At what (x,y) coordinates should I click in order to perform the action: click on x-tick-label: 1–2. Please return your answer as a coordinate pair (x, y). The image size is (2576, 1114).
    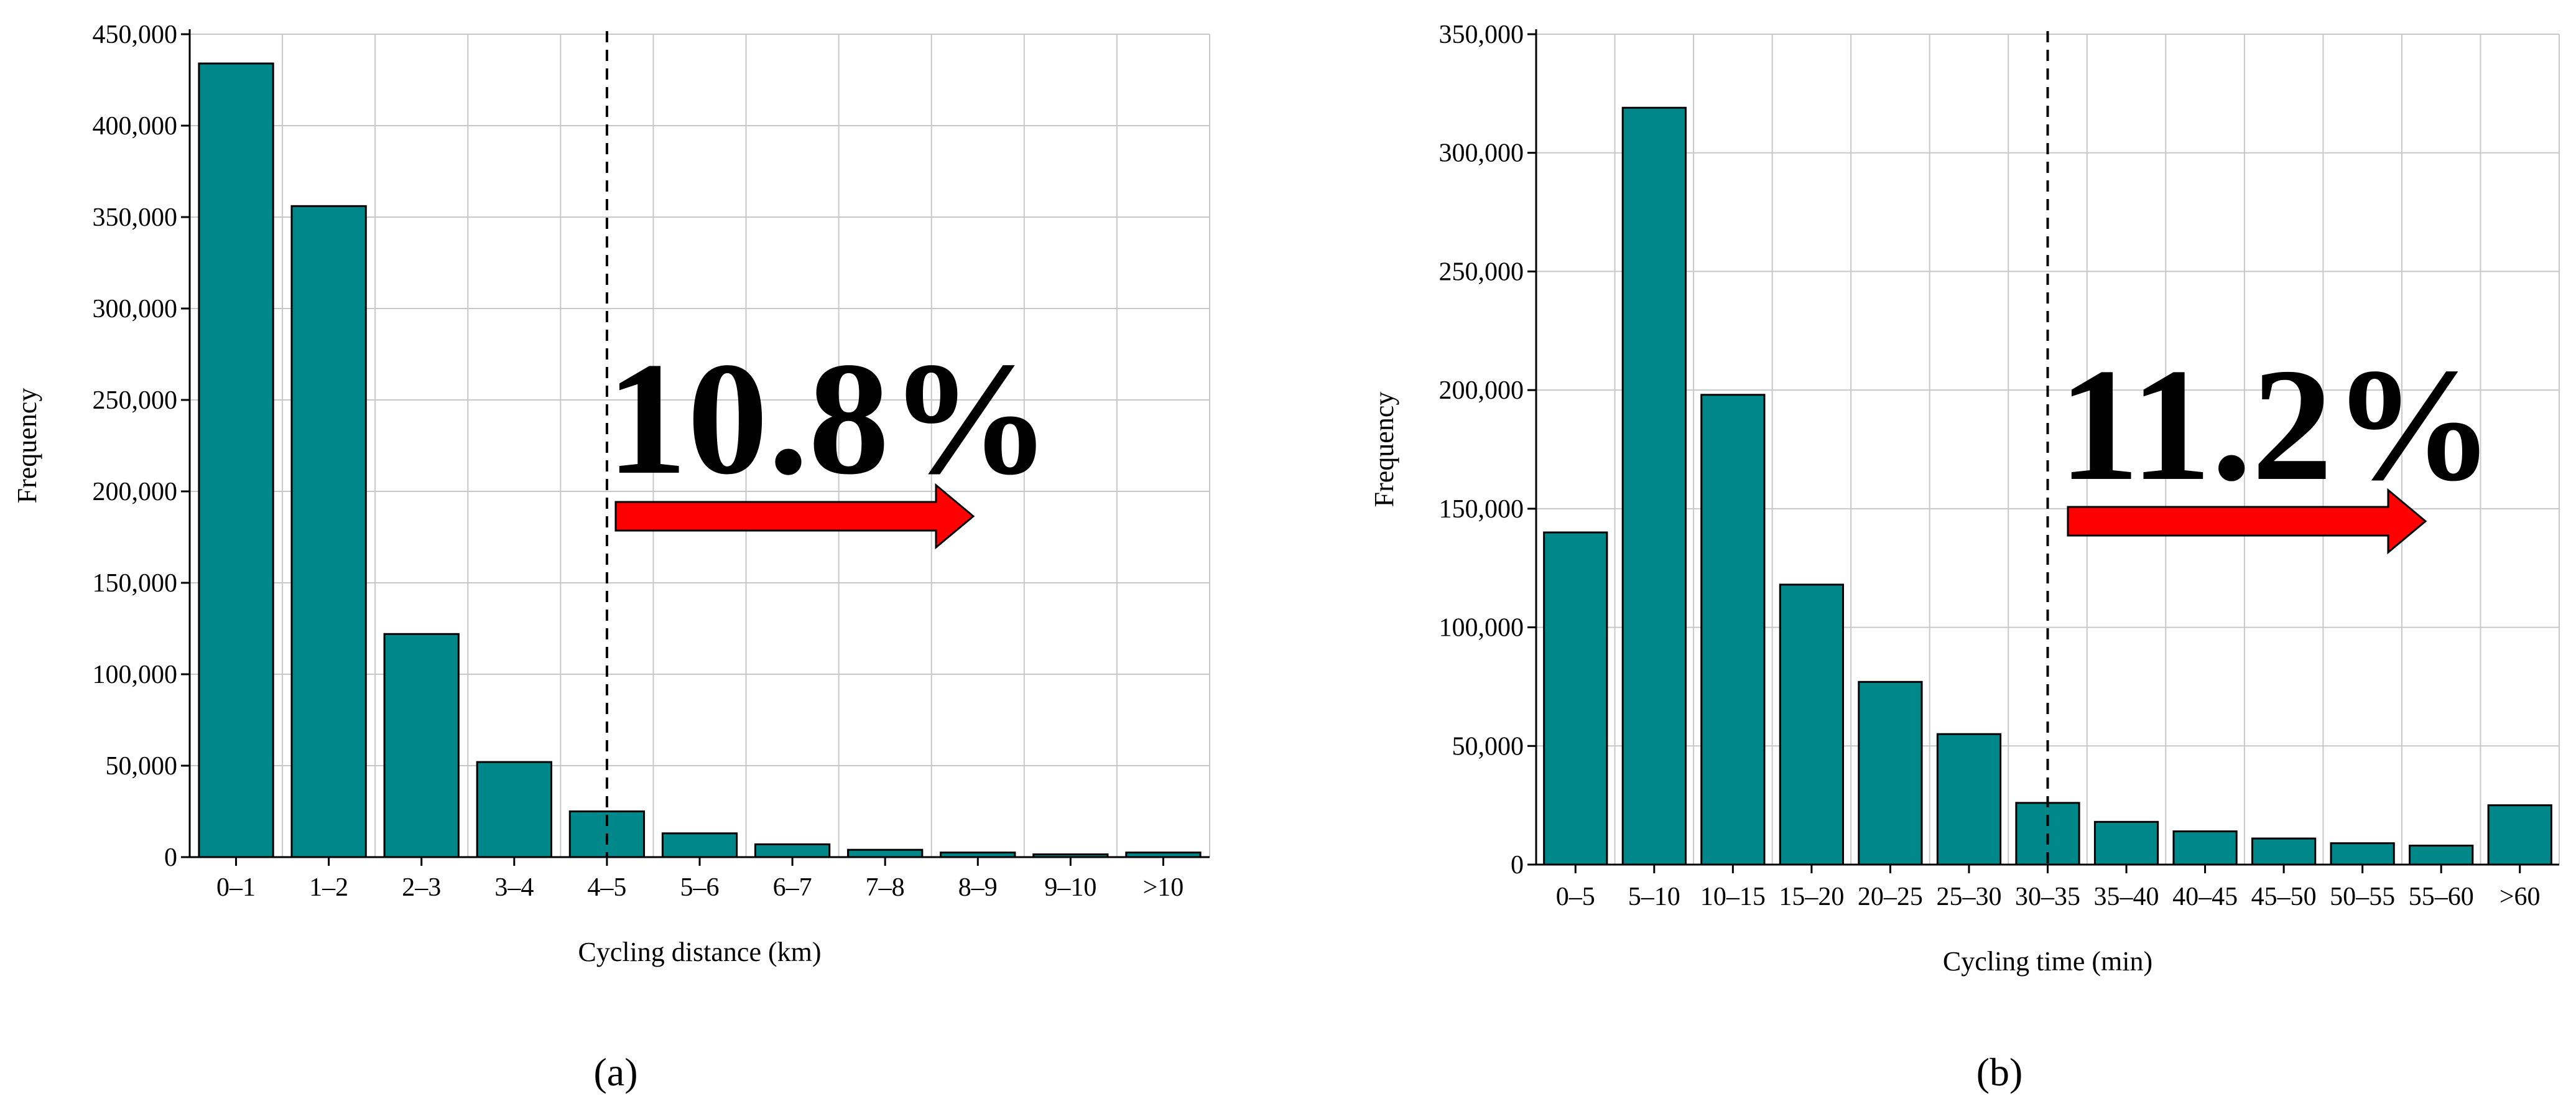
    Looking at the image, I should click on (328, 887).